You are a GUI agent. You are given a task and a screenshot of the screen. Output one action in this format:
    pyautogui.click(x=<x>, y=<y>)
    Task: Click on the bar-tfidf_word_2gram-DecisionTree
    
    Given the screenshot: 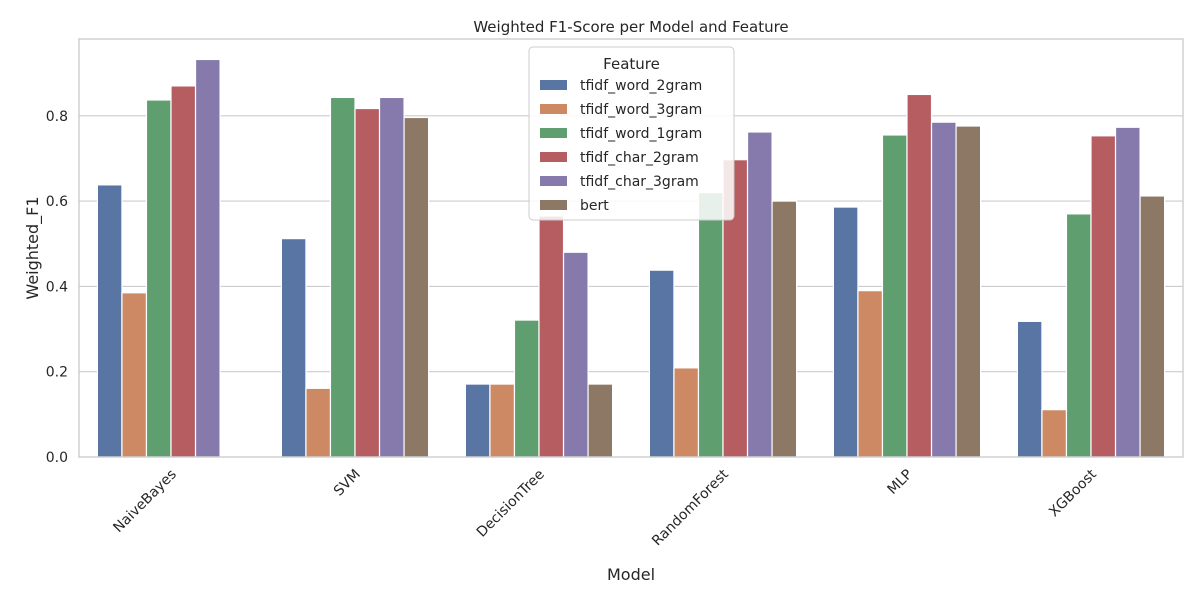 What is the action you would take?
    pyautogui.click(x=477, y=420)
    